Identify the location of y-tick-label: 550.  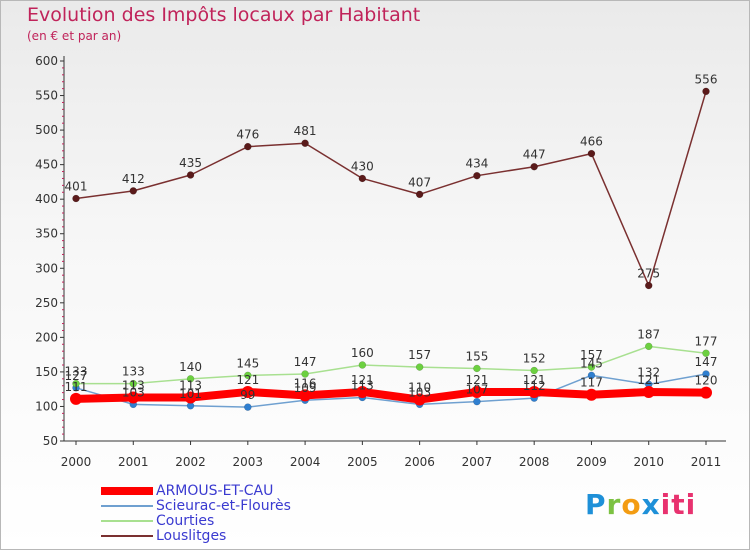
(46, 96).